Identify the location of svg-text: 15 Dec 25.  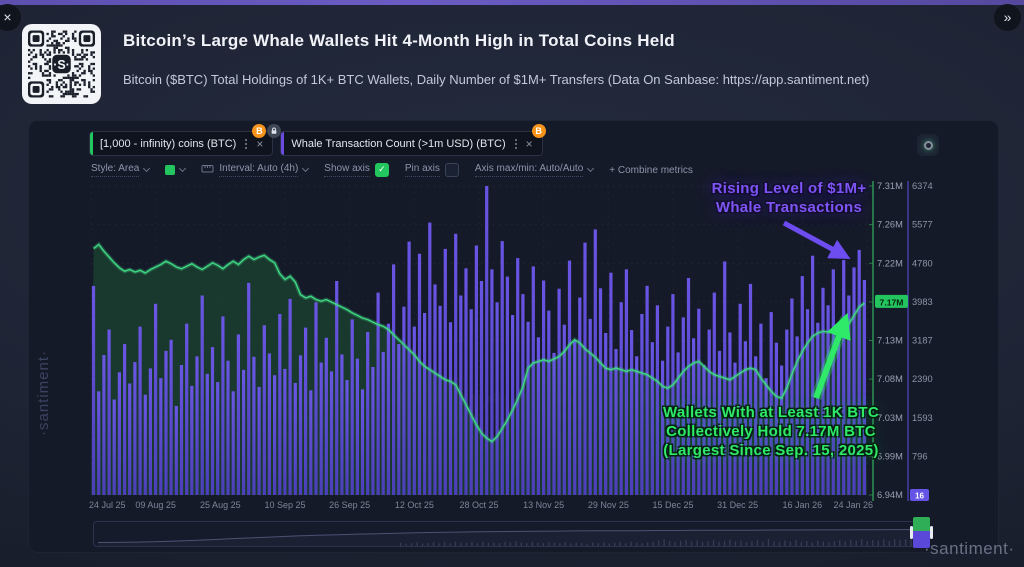
(672, 505).